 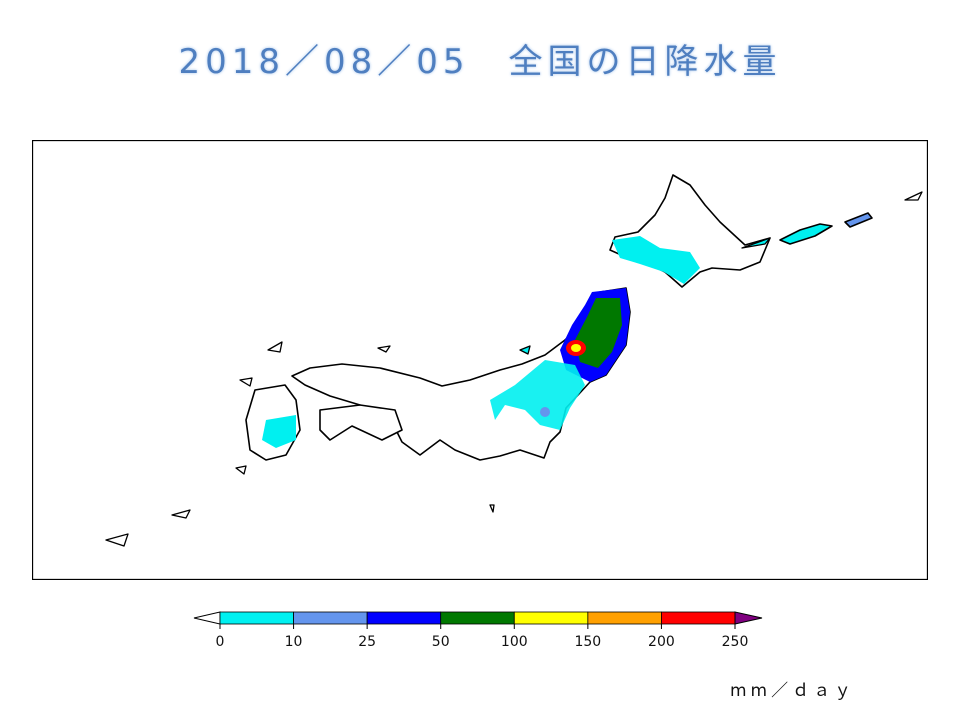 What do you see at coordinates (514, 642) in the screenshot?
I see `colorbar-tick-label: 100` at bounding box center [514, 642].